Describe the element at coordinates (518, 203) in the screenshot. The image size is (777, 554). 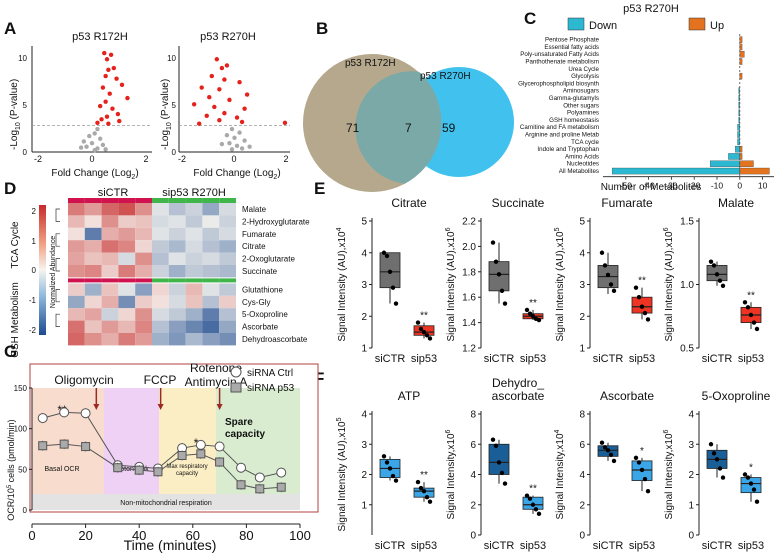
I see `box-plot-title: Succinate` at that location.